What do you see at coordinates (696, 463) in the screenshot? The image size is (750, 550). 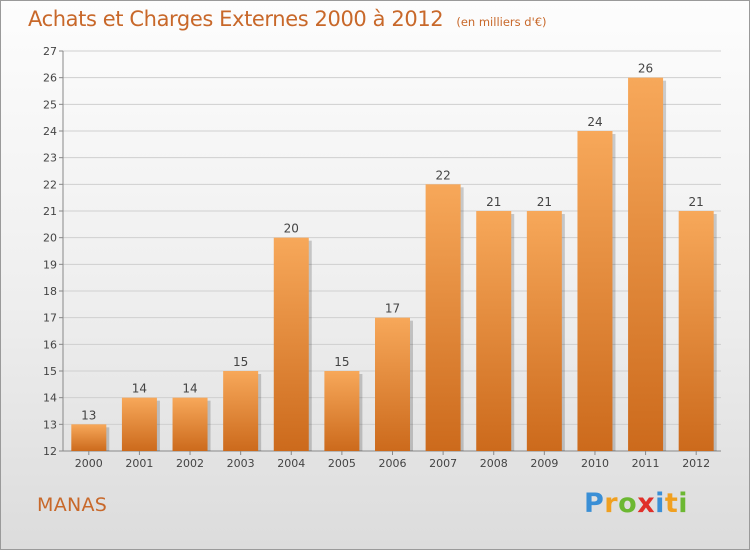 I see `x-tick-label: 2012` at bounding box center [696, 463].